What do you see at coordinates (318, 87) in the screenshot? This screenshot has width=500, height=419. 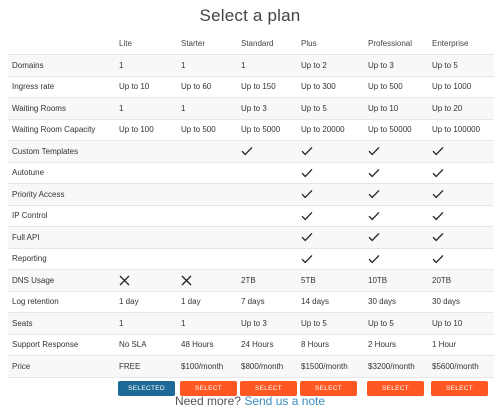 I see `cell-value: Up to 300` at bounding box center [318, 87].